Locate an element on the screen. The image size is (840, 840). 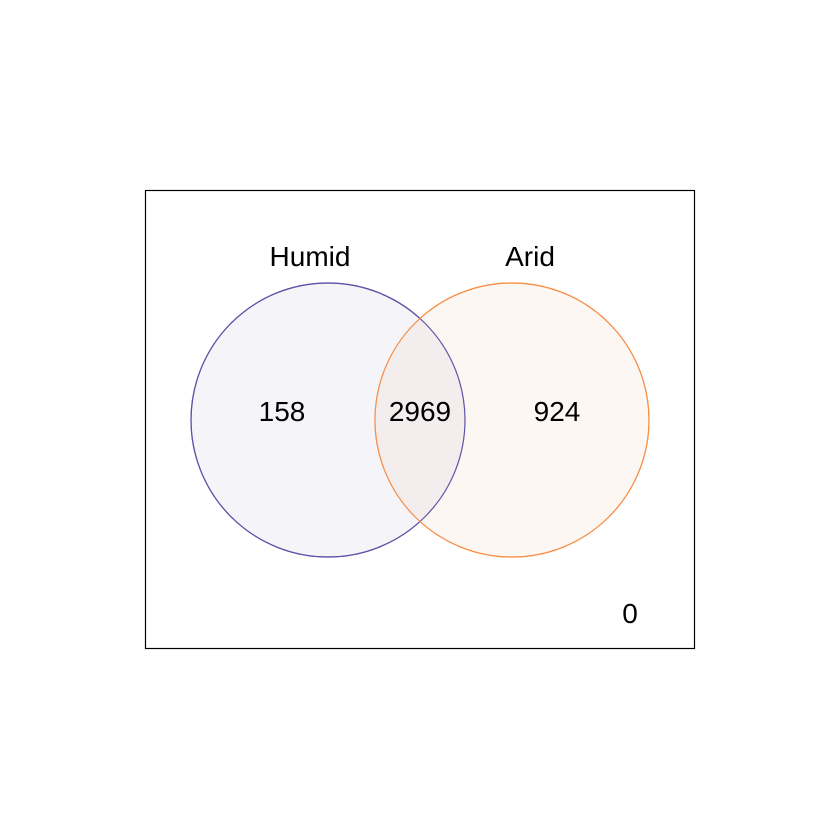
arid-set-outline is located at coordinates (512, 420).